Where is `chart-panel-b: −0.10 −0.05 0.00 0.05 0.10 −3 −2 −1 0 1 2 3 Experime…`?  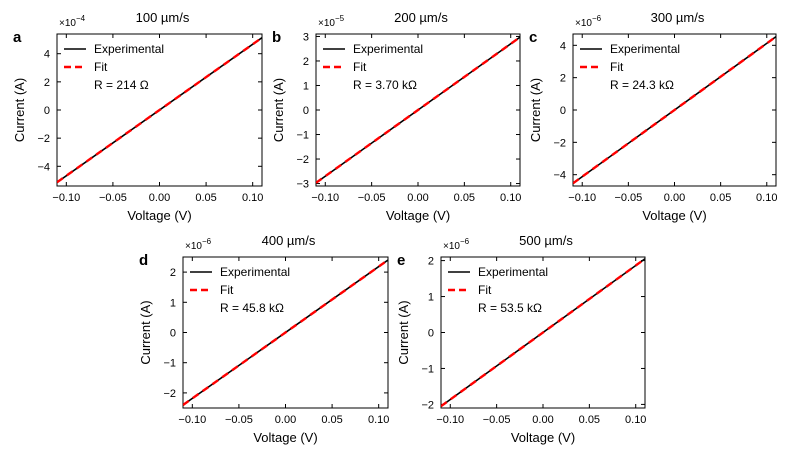
chart-panel-b: −0.10 −0.05 0.00 0.05 0.10 −3 −2 −1 0 1 2 3 Experime… is located at coordinates (396, 116).